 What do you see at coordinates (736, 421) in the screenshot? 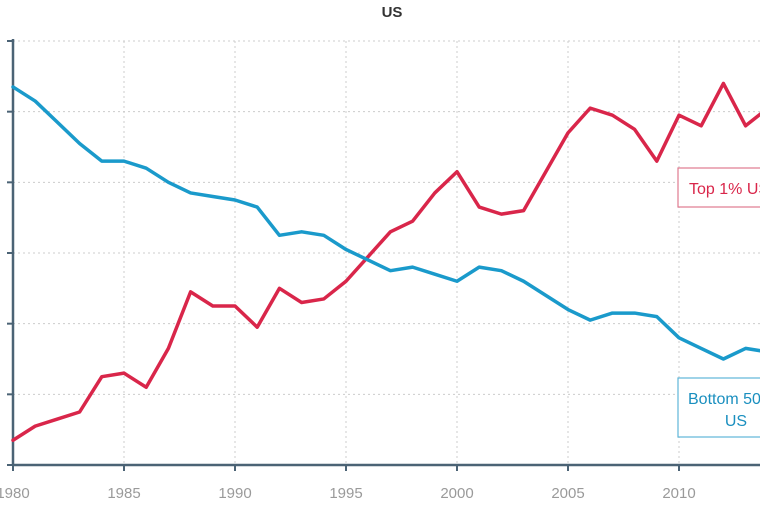
I see `legend-bottom50-label-line2: US` at bounding box center [736, 421].